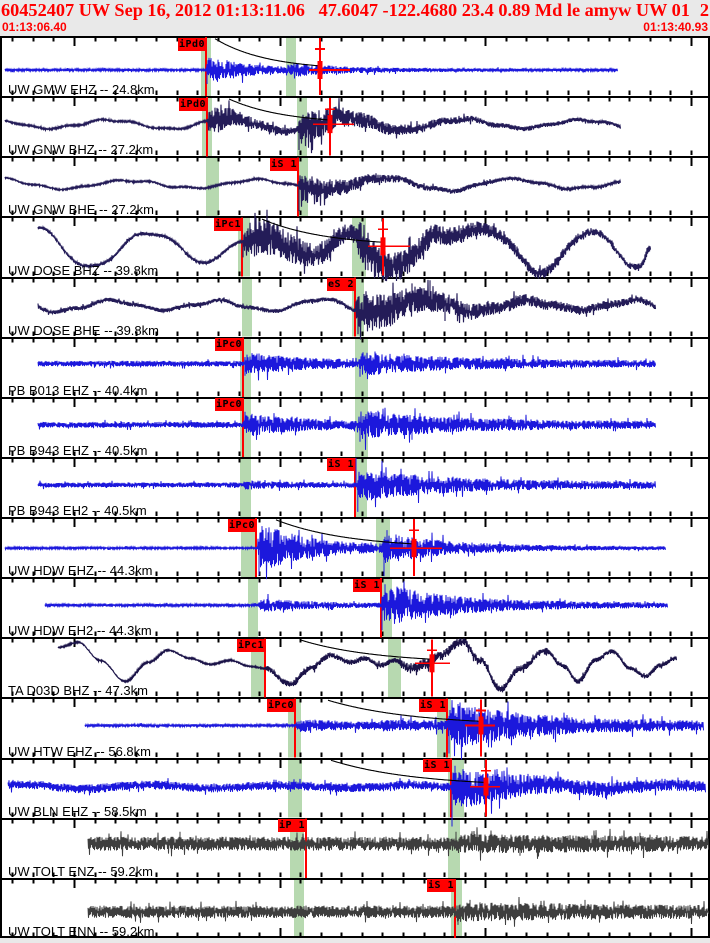 The image size is (710, 943). What do you see at coordinates (367, 665) in the screenshot?
I see `trace-ta-d03d-bhz` at bounding box center [367, 665].